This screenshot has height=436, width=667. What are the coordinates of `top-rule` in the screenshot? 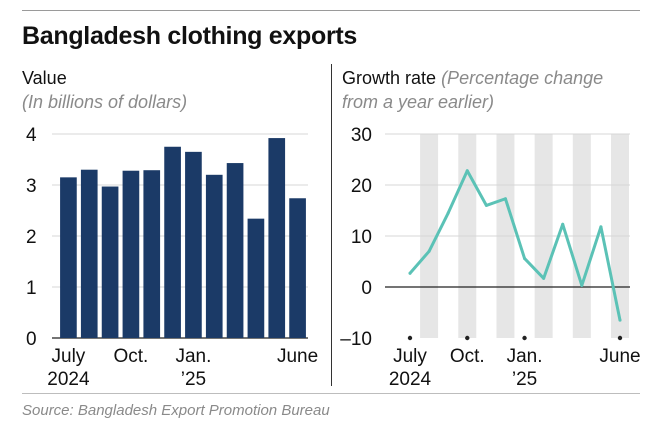 It's located at (331, 10).